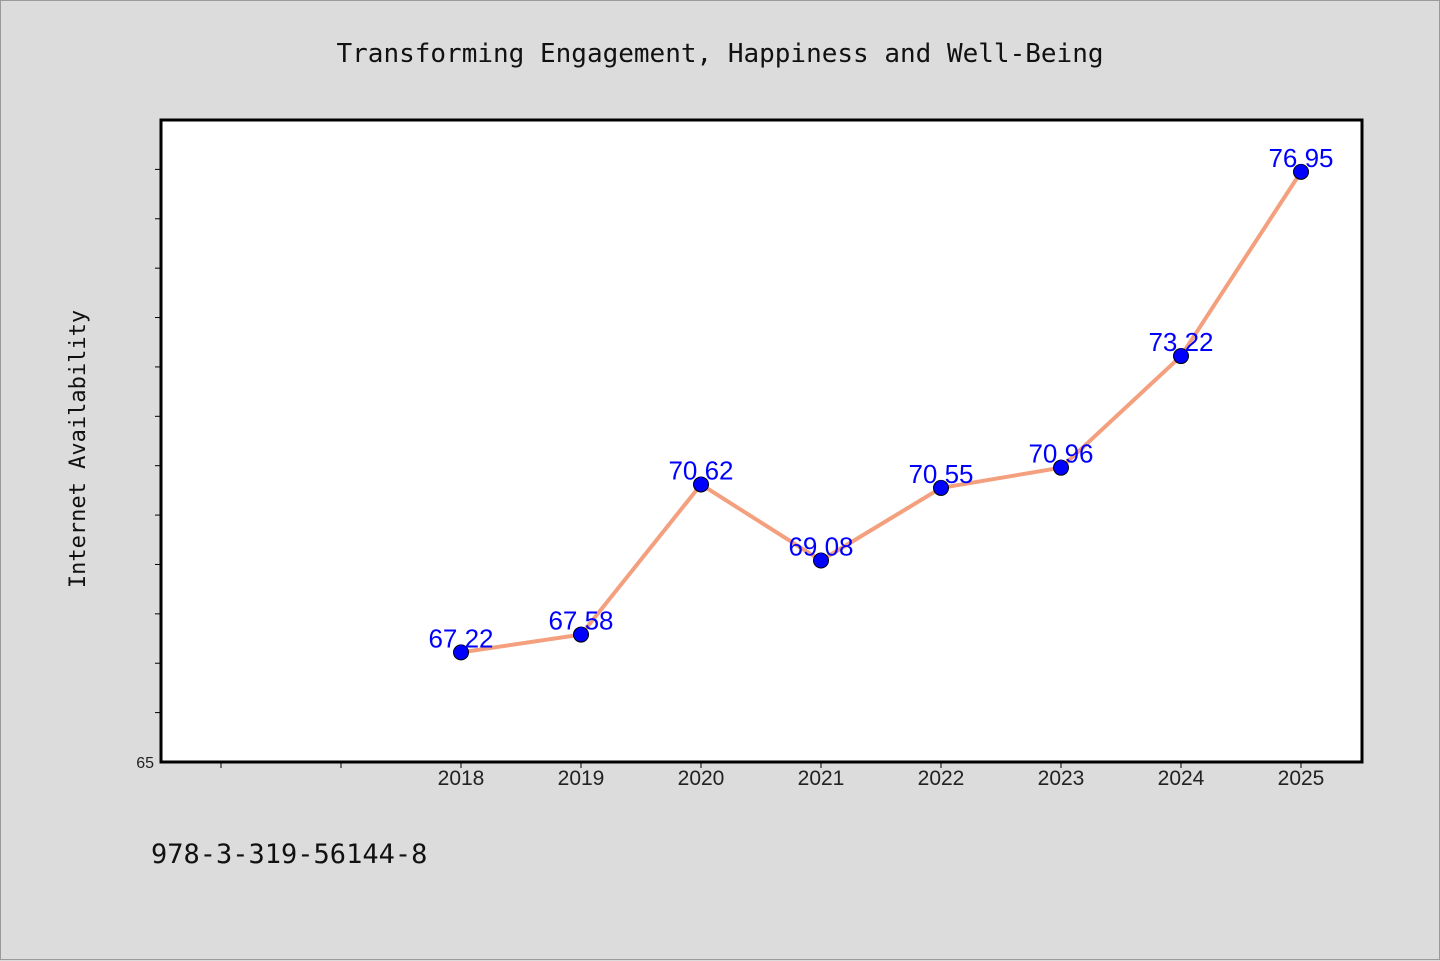  Describe the element at coordinates (1181, 778) in the screenshot. I see `x-tick-label: 2024` at that location.